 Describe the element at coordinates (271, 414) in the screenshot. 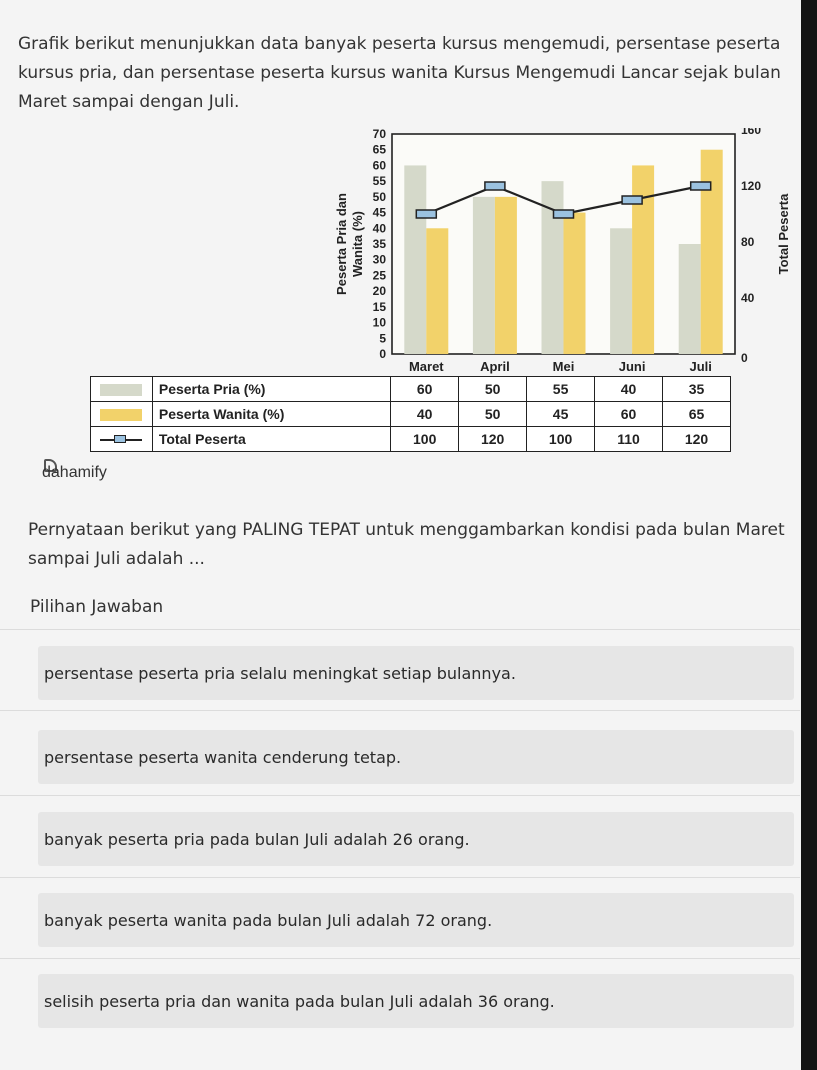

I see `row-label: Peserta Wanita (%)` at that location.